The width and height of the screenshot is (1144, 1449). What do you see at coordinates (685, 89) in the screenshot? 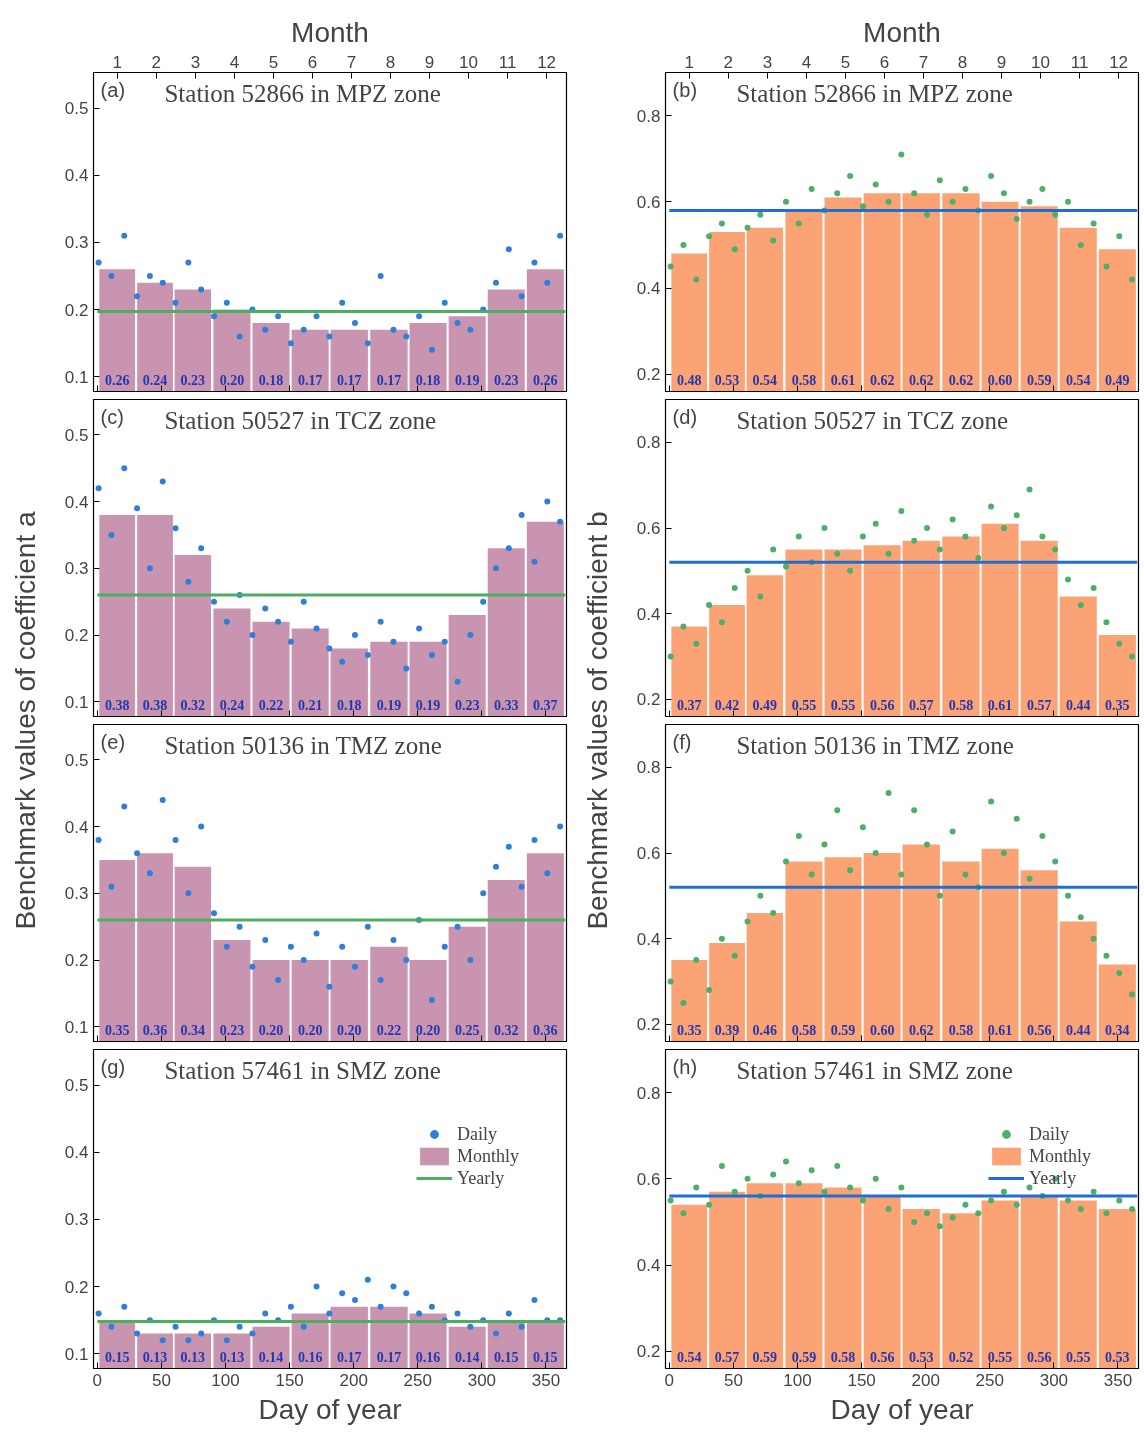
I see `annotation: (b)` at bounding box center [685, 89].